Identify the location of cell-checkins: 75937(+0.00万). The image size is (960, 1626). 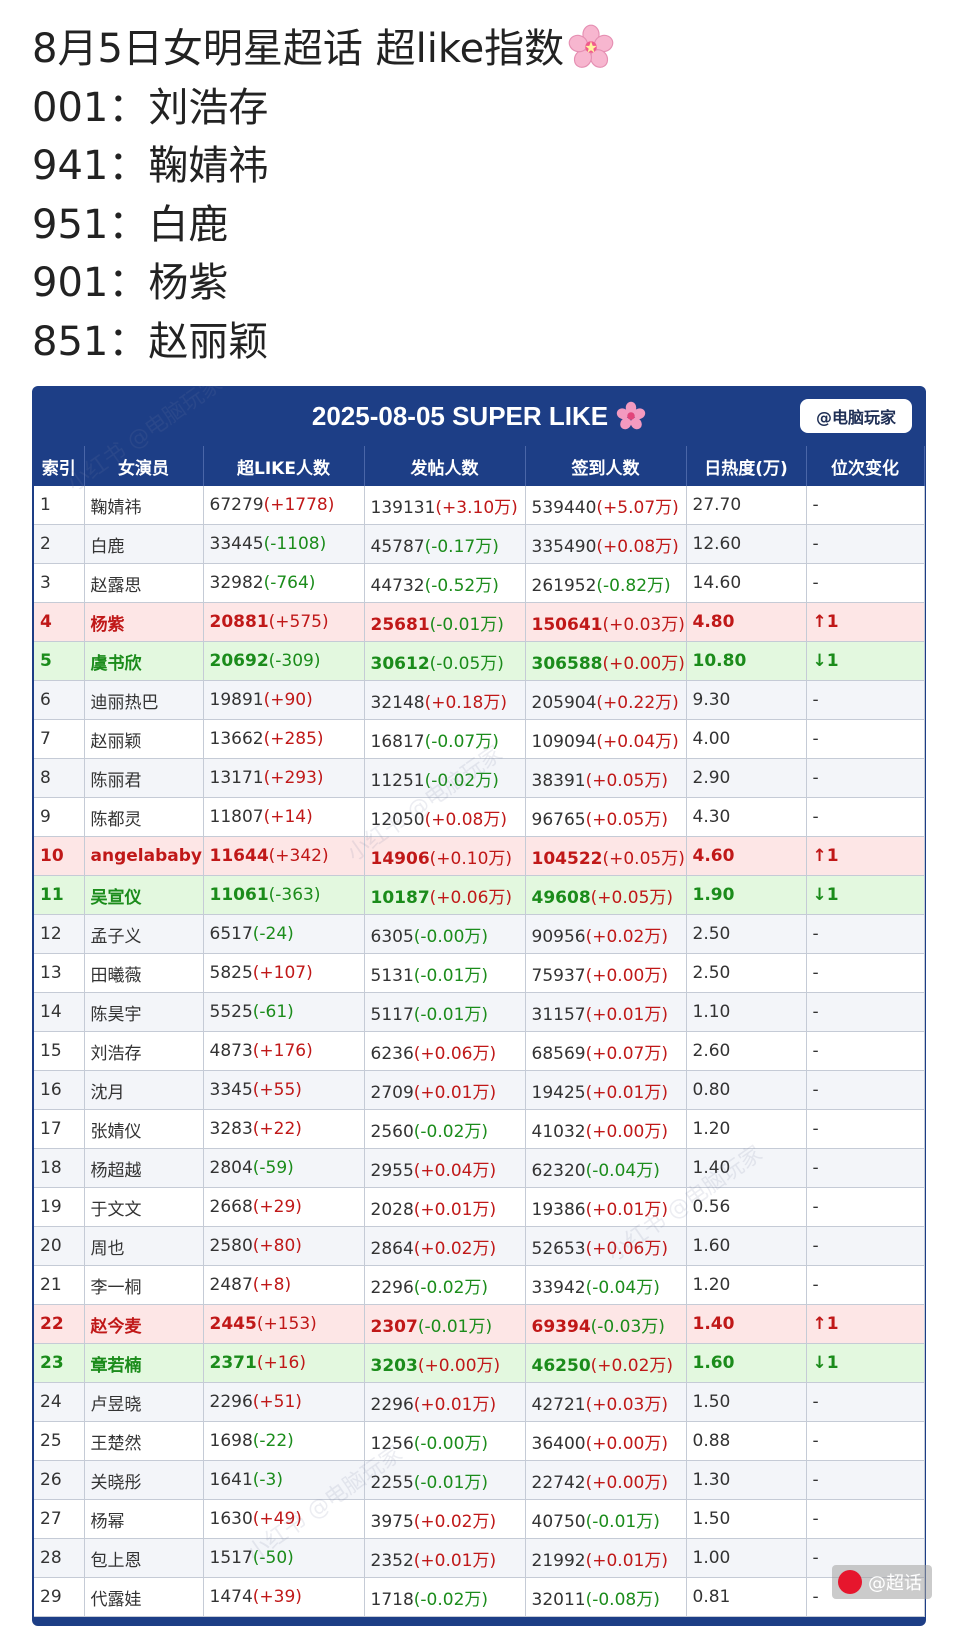
(606, 973).